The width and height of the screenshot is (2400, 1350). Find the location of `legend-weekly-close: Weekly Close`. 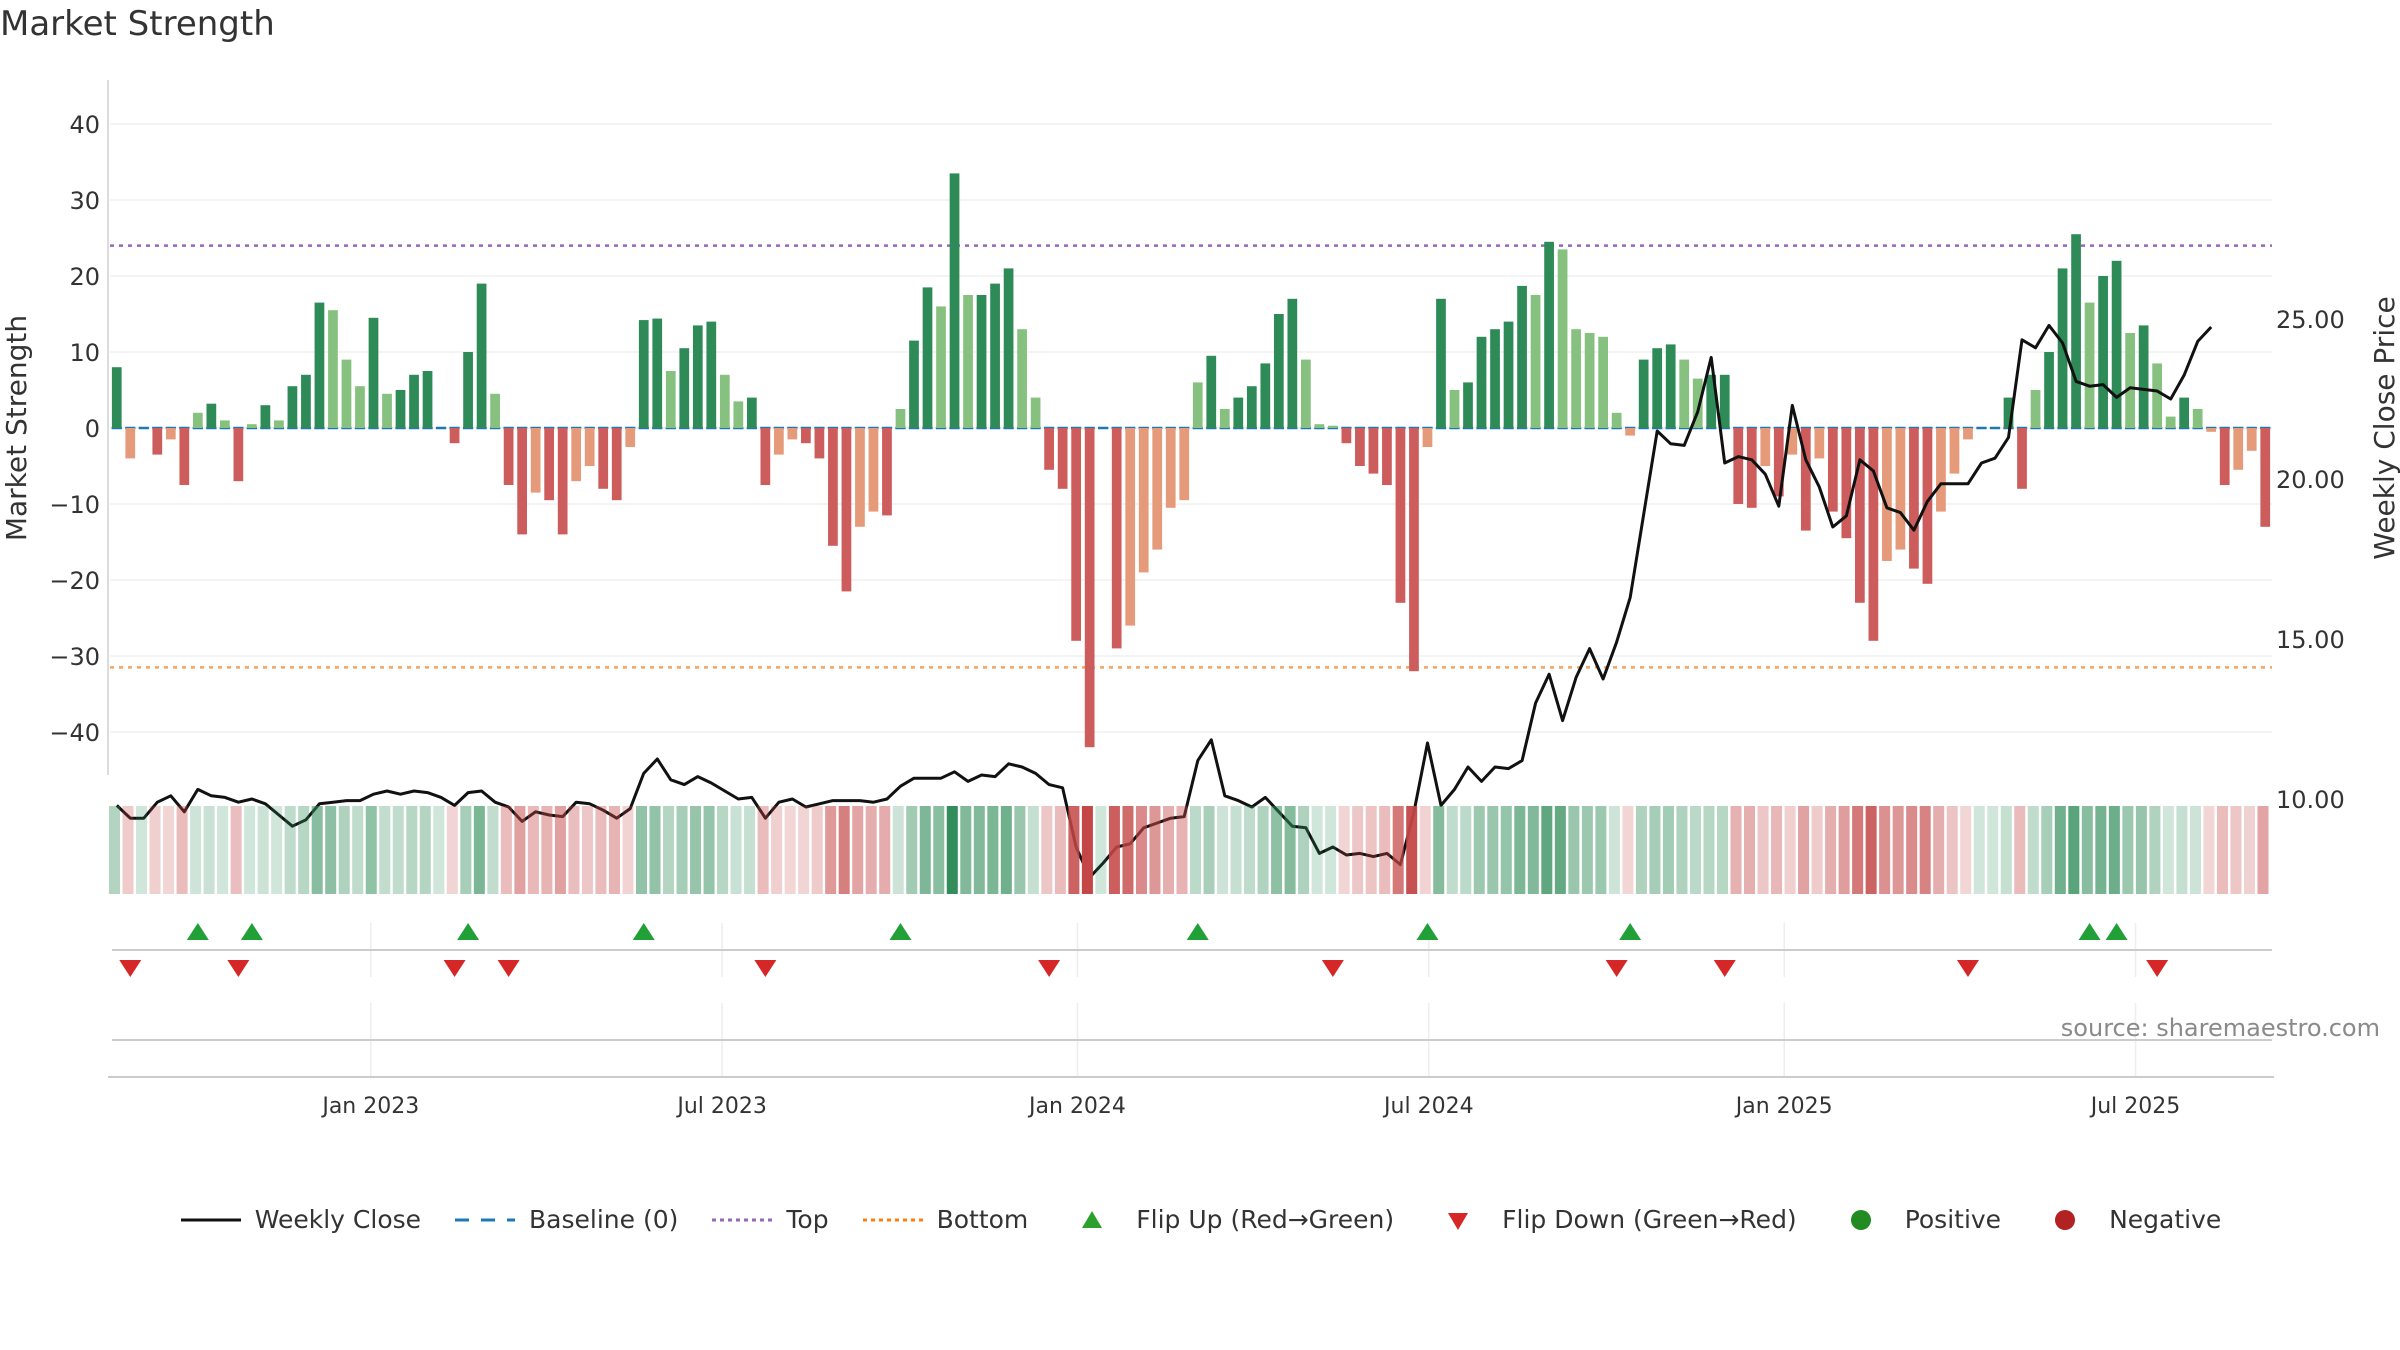

legend-weekly-close: Weekly Close is located at coordinates (300, 1219).